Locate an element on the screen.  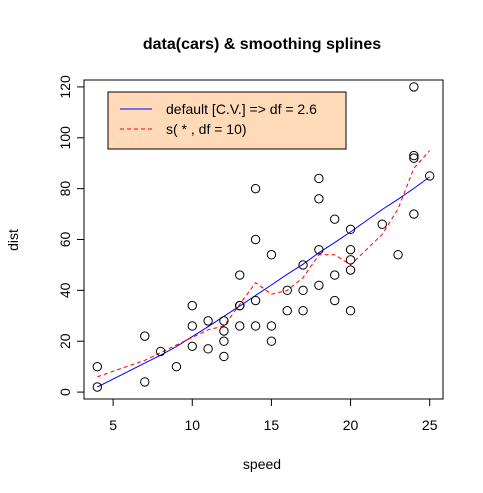
x-tick-label: 20 is located at coordinates (351, 425).